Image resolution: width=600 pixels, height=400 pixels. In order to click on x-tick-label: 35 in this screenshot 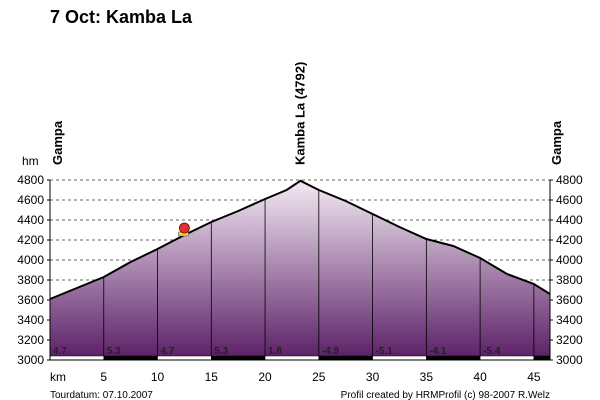, I will do `click(427, 377)`.